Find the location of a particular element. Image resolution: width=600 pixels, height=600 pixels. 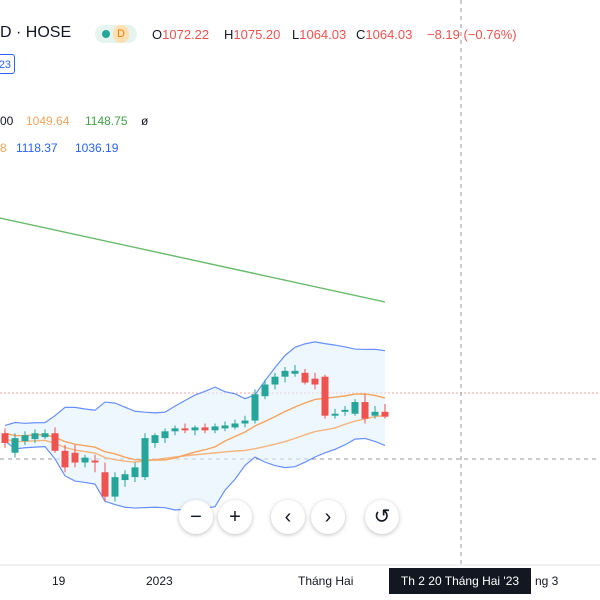

time-tick-thang-hai: Tháng Hai is located at coordinates (326, 581).